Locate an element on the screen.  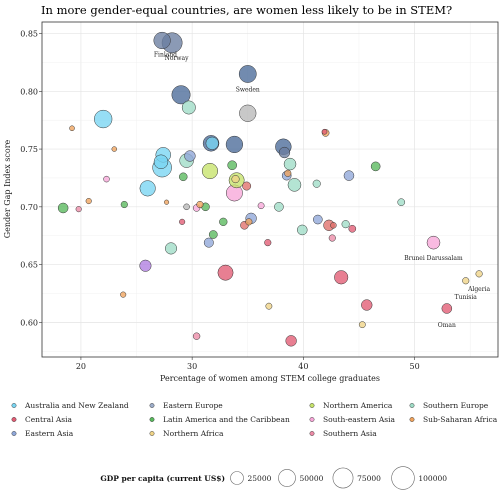
country-label: Finland is located at coordinates (165, 55).